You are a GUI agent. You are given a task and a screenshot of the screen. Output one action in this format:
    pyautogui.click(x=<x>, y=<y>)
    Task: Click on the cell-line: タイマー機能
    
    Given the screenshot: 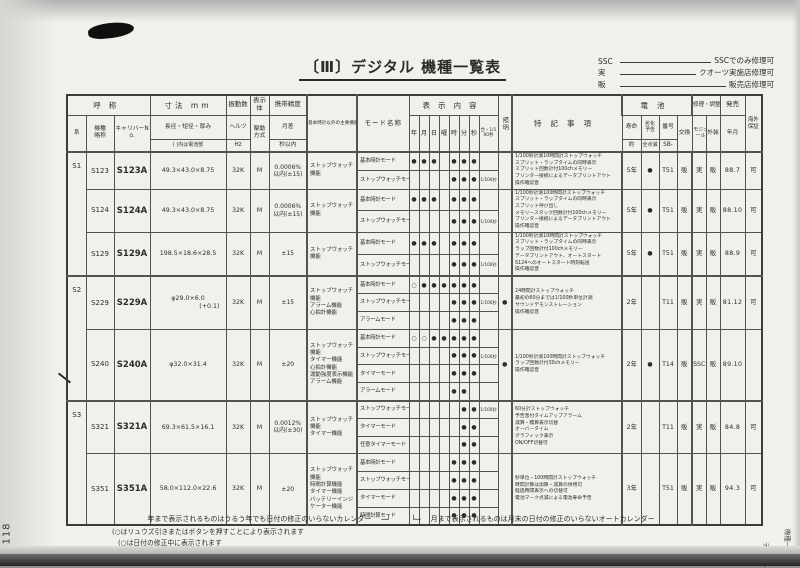 What is the action you would take?
    pyautogui.click(x=332, y=360)
    